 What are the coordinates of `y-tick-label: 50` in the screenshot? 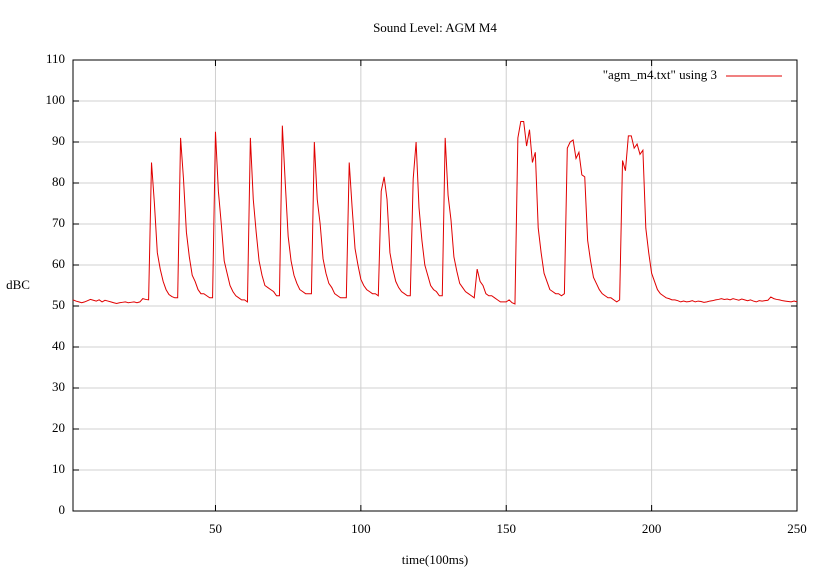 It's located at (58, 304).